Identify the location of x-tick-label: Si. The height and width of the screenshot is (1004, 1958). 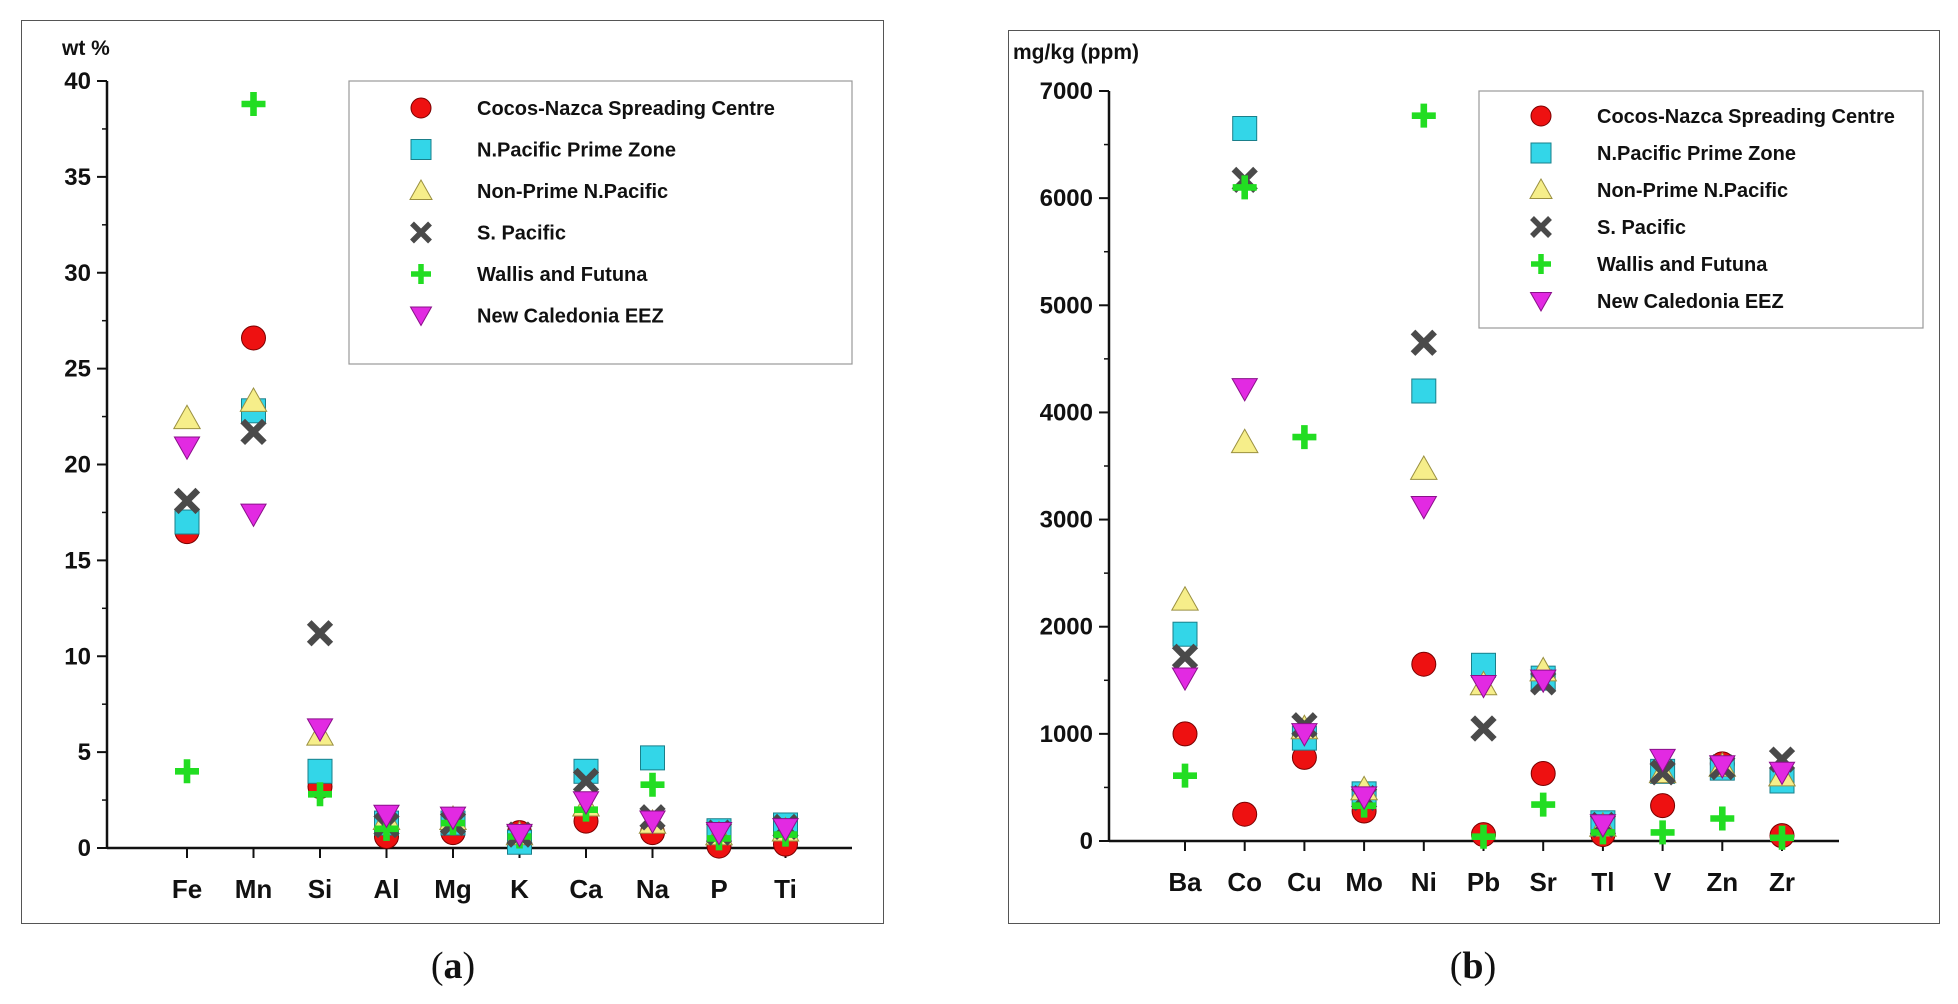
(320, 889).